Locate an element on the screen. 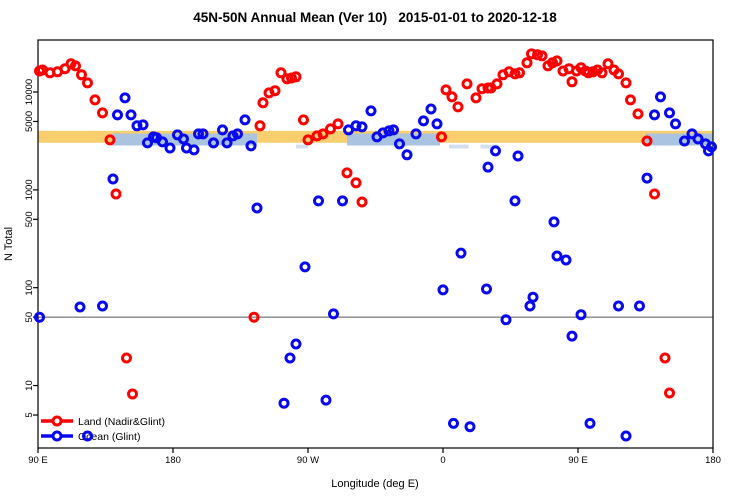 This screenshot has height=500, width=750. ocean-mean-band-segment is located at coordinates (184, 139).